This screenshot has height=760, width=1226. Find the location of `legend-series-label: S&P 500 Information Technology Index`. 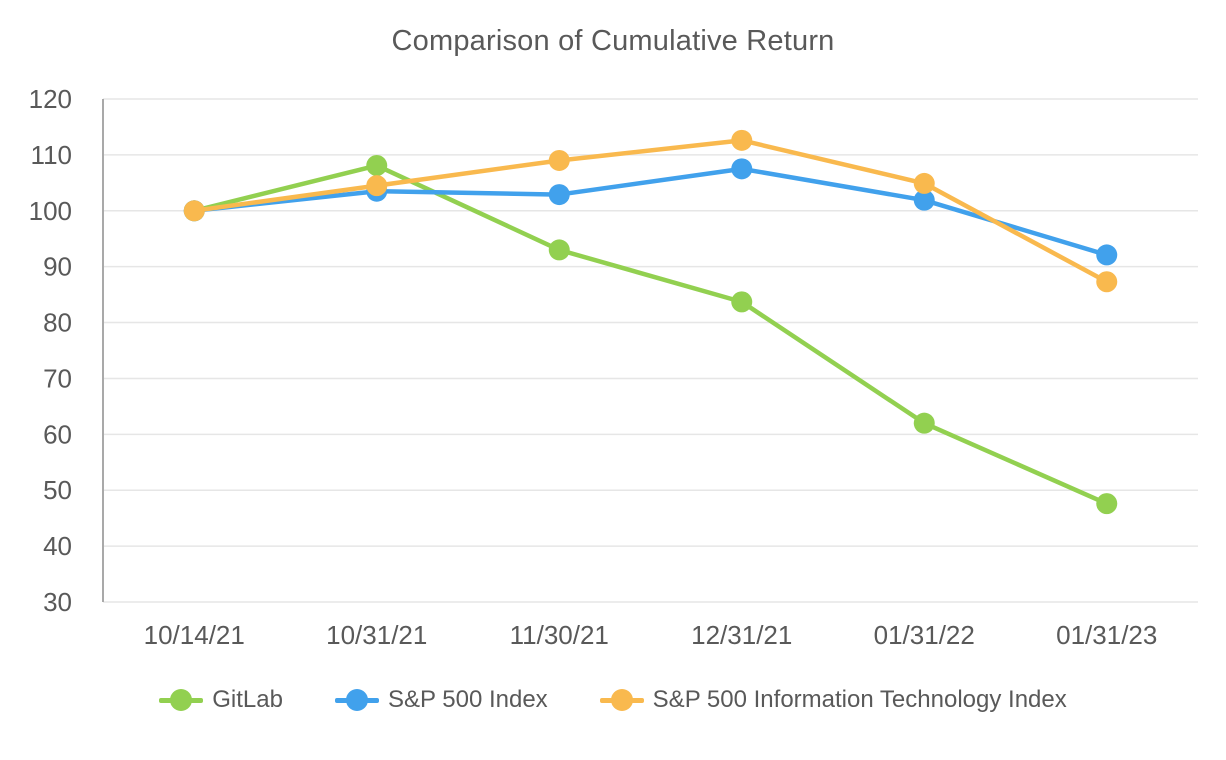

legend-series-label: S&P 500 Information Technology Index is located at coordinates (859, 699).